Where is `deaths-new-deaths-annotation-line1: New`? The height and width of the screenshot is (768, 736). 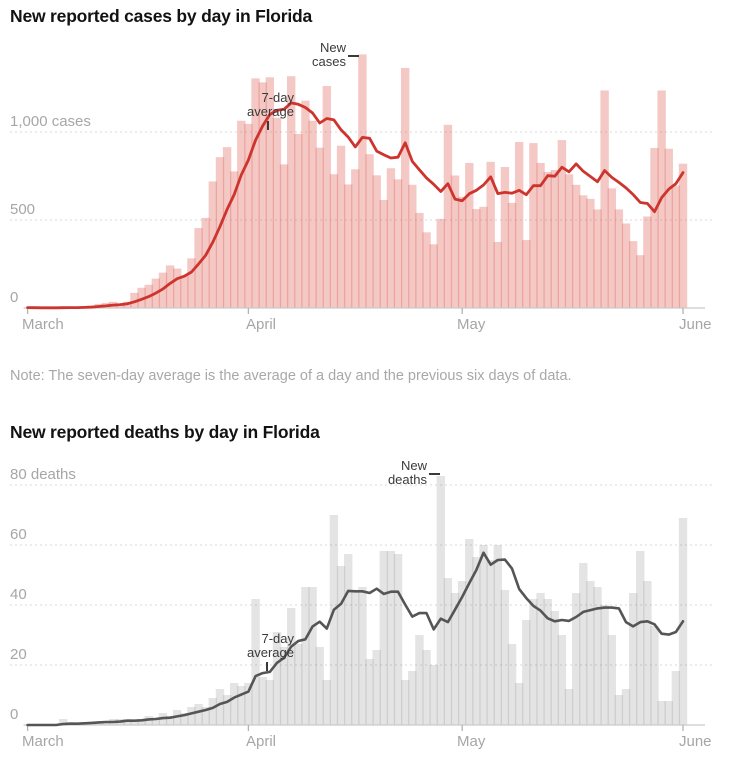 deaths-new-deaths-annotation-line1: New is located at coordinates (413, 465).